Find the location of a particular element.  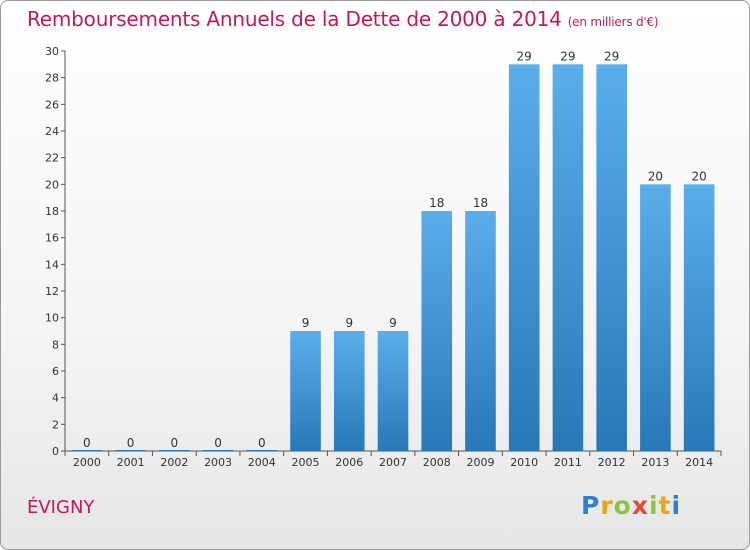

y-tick-label: 26 is located at coordinates (52, 104).